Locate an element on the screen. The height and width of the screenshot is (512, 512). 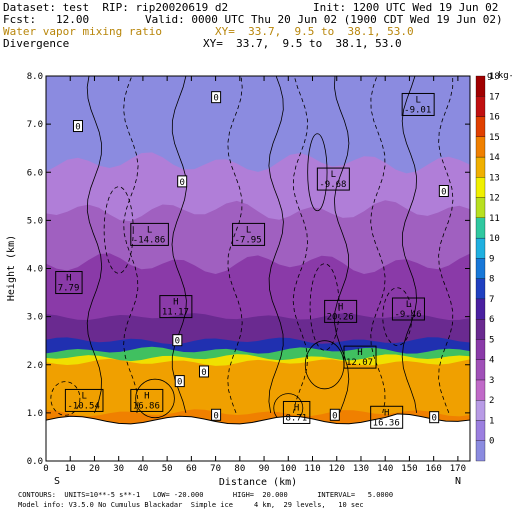
colorbar-tick-label: 3 is located at coordinates (491, 381).